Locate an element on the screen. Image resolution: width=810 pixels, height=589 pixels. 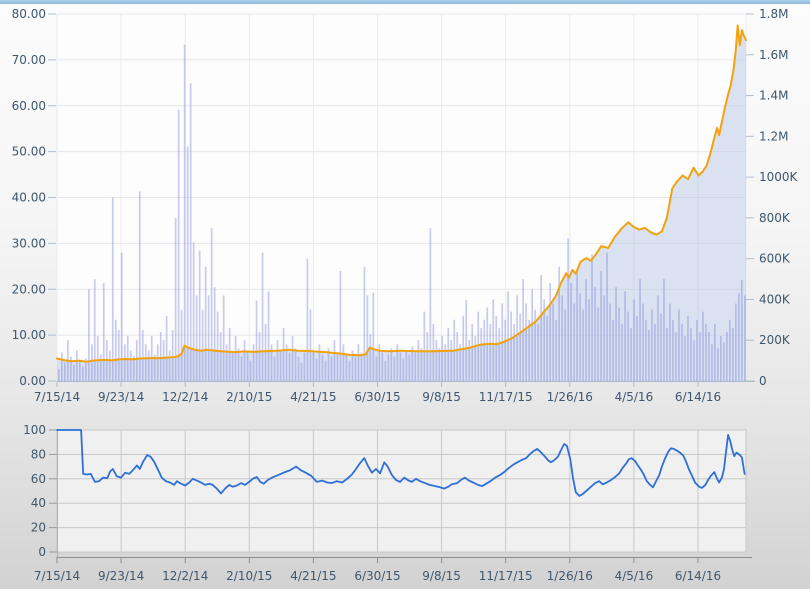
main-date-label: 6/14/16 is located at coordinates (698, 397).